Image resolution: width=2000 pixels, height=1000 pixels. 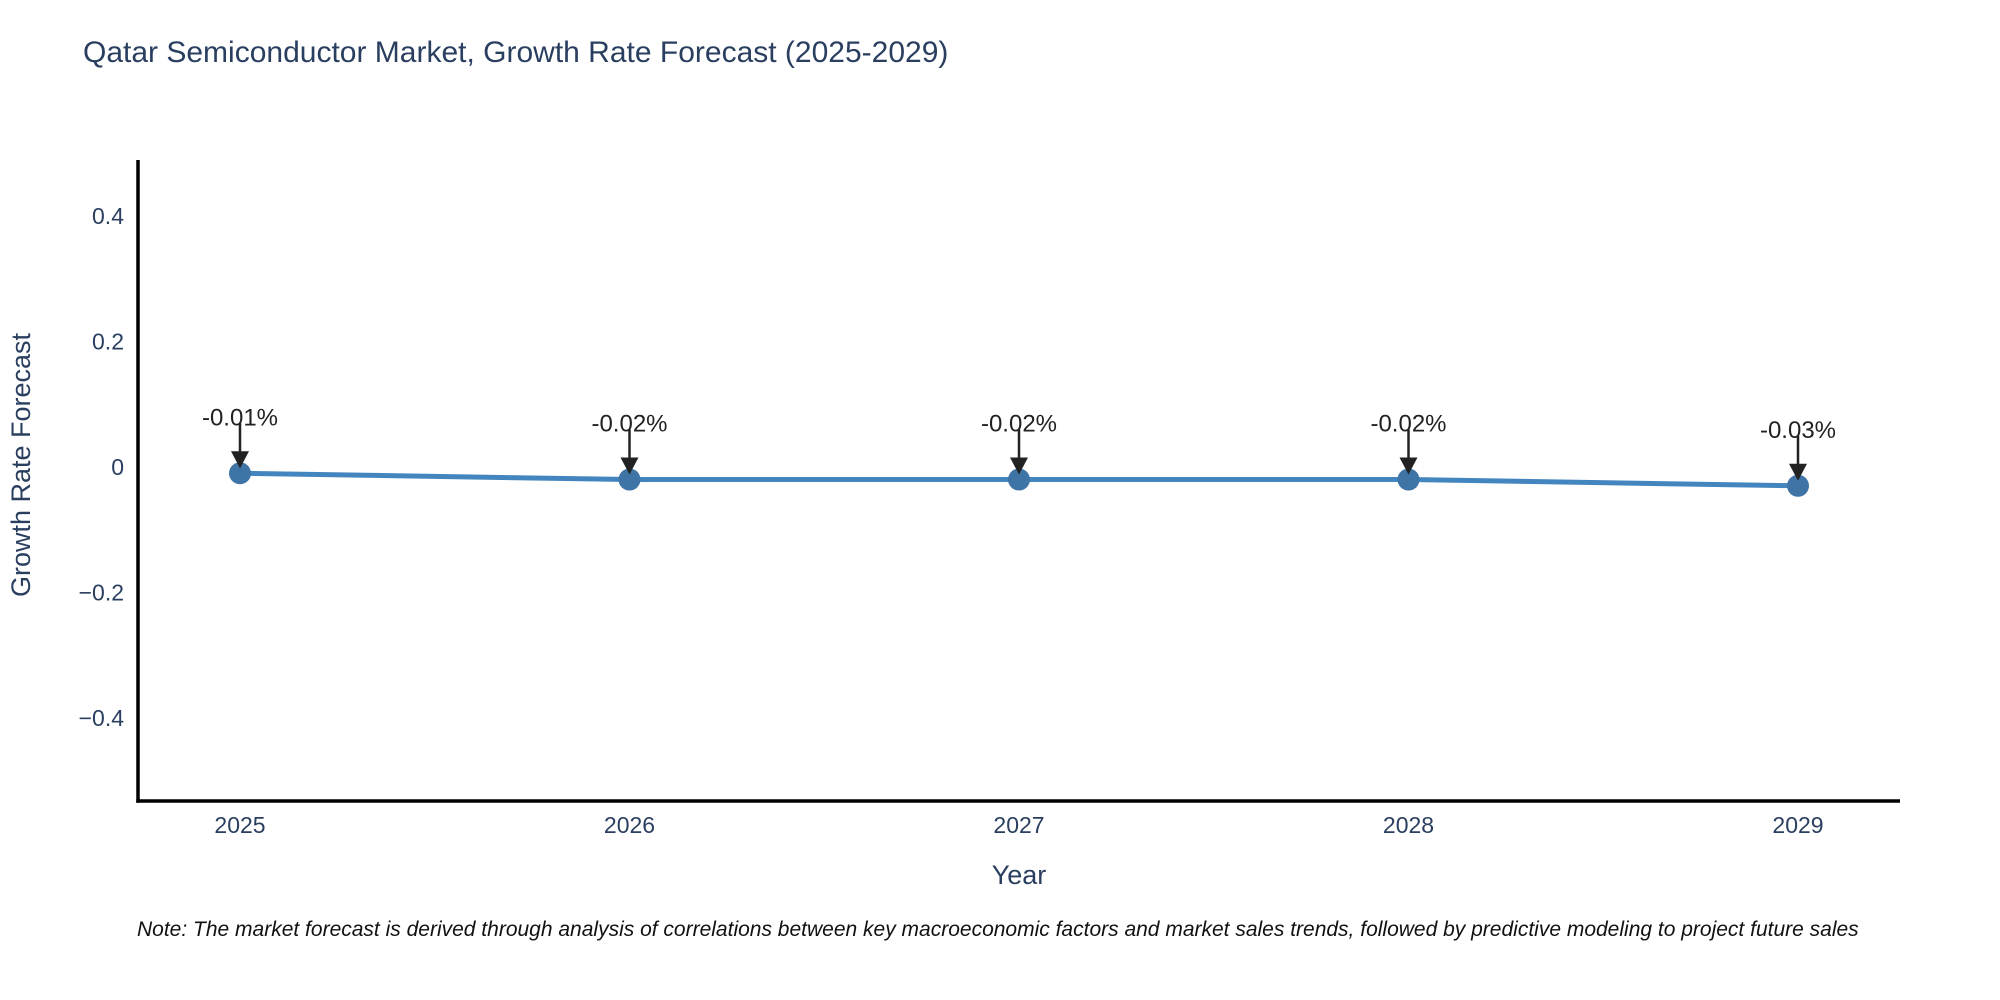 What do you see at coordinates (239, 825) in the screenshot?
I see `x-tick-label: 2025` at bounding box center [239, 825].